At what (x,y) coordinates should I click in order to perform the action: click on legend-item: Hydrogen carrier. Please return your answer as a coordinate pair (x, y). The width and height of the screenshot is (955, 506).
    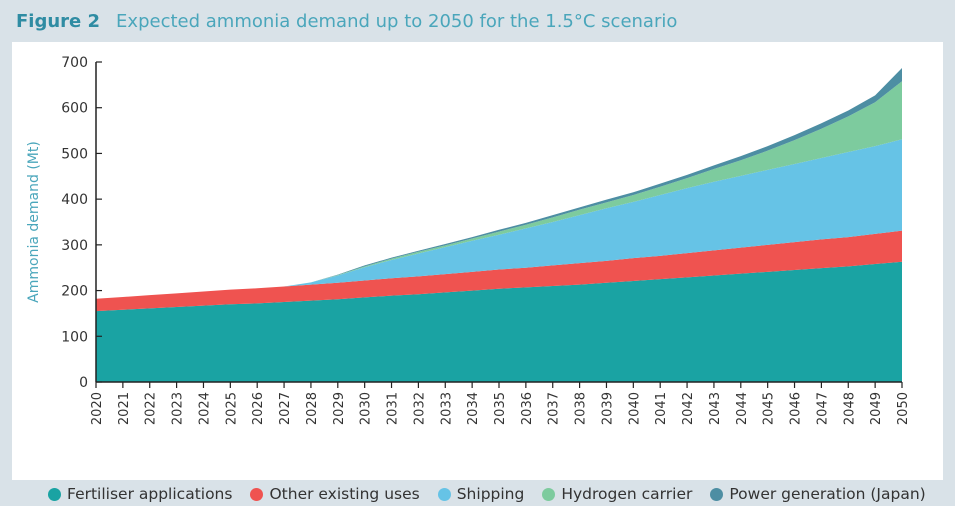
    Looking at the image, I should click on (617, 494).